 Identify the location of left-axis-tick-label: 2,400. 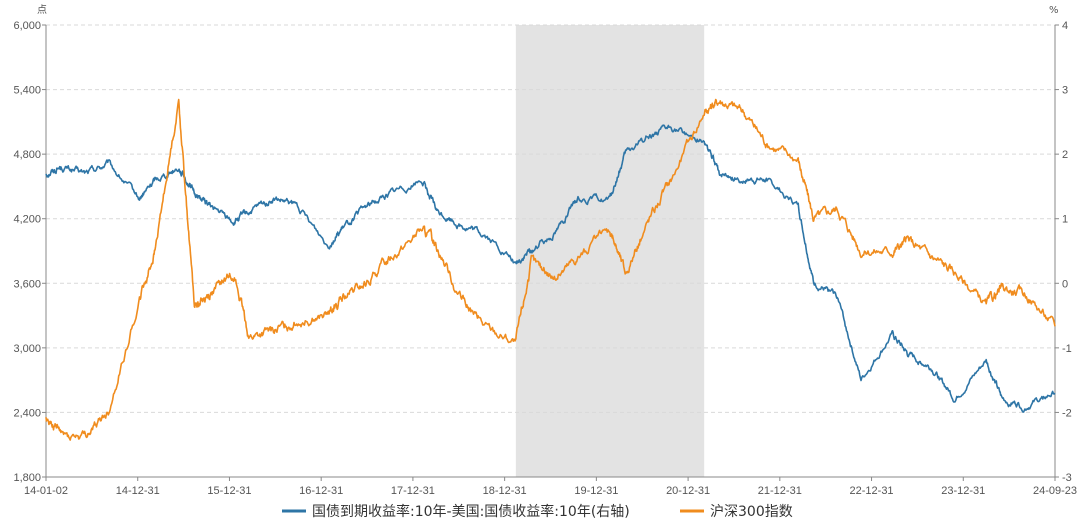
(27, 413).